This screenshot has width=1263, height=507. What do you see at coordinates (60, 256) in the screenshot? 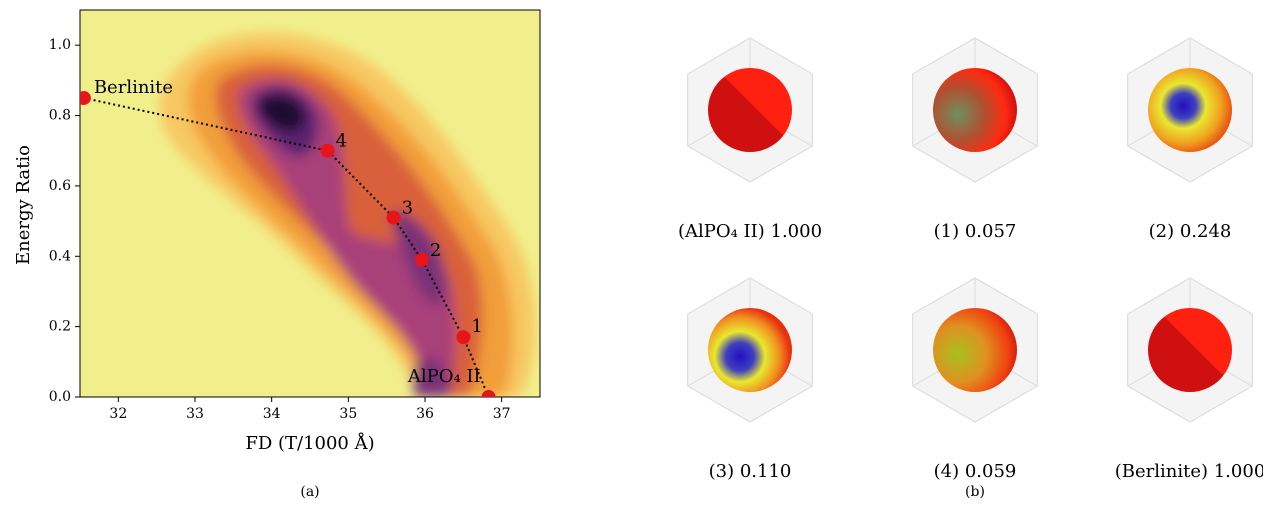
I see `y-tick-label: 0.4` at bounding box center [60, 256].